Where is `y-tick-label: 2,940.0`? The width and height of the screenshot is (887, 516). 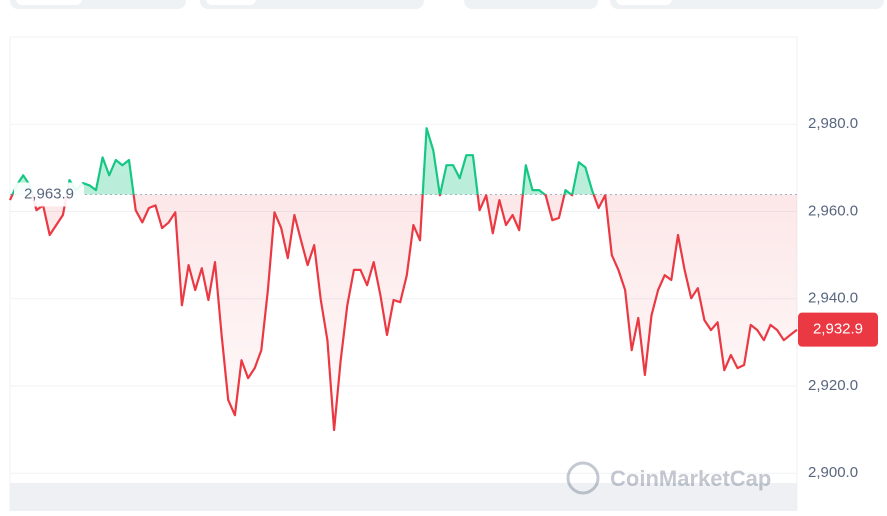
y-tick-label: 2,940.0 is located at coordinates (833, 298).